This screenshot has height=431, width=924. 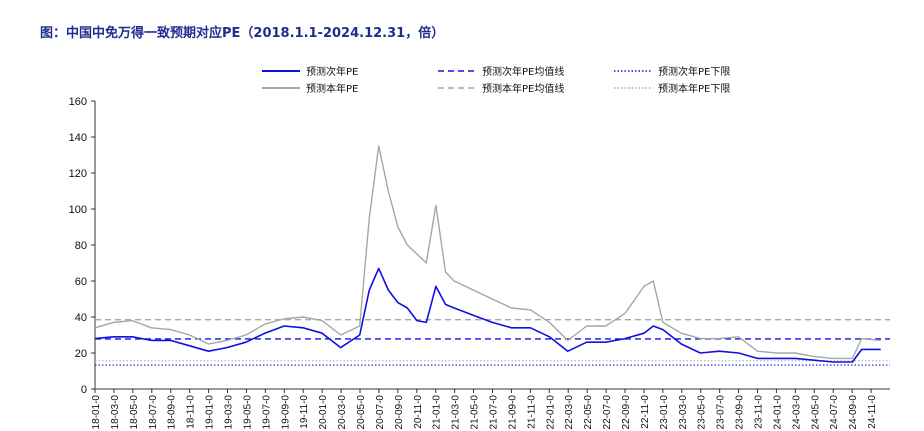 I want to click on x-tick-label: 24-07-0, so click(x=834, y=412).